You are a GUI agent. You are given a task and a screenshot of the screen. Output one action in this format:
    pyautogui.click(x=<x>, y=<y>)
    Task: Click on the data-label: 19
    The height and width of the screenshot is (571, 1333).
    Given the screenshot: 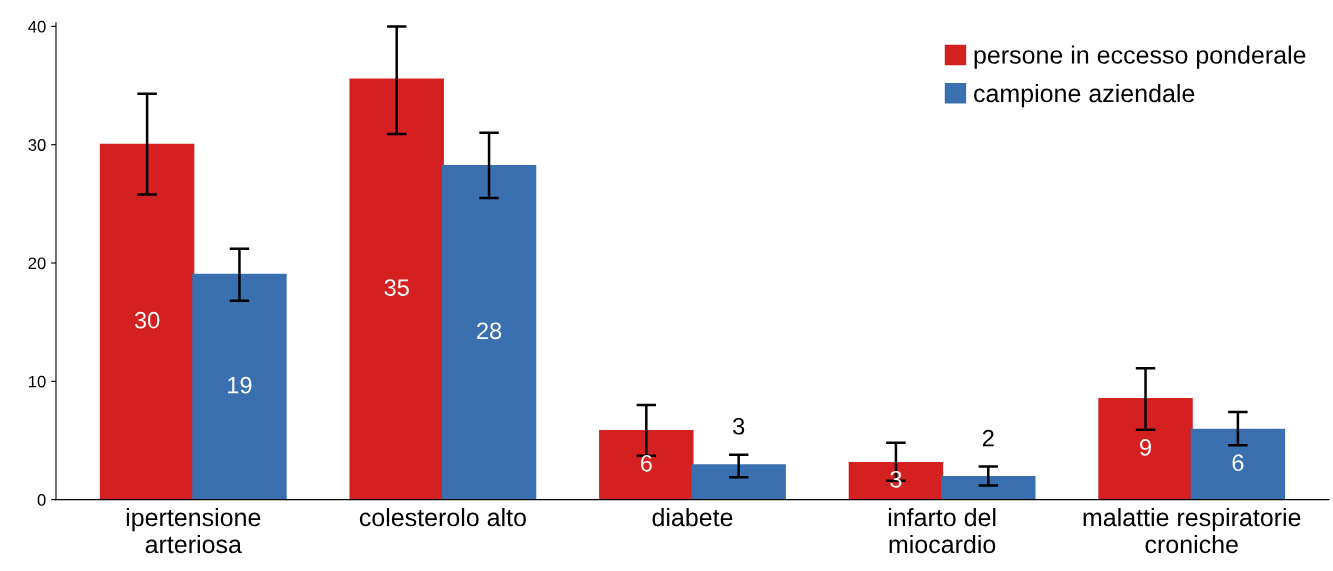 What is the action you would take?
    pyautogui.click(x=240, y=385)
    